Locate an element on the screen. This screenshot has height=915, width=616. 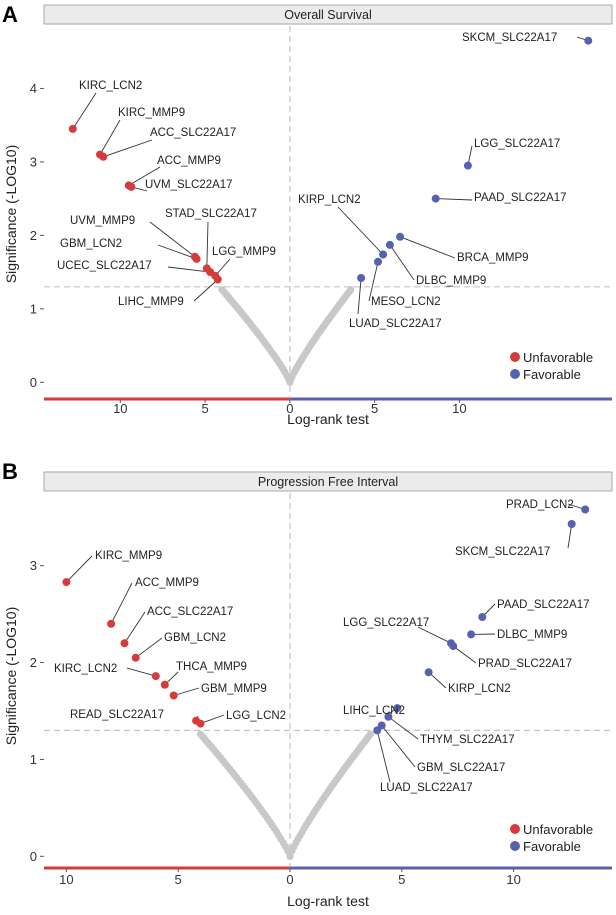
panel-a-y-axis-title: Significance (-LOG10) is located at coordinates (11, 214).